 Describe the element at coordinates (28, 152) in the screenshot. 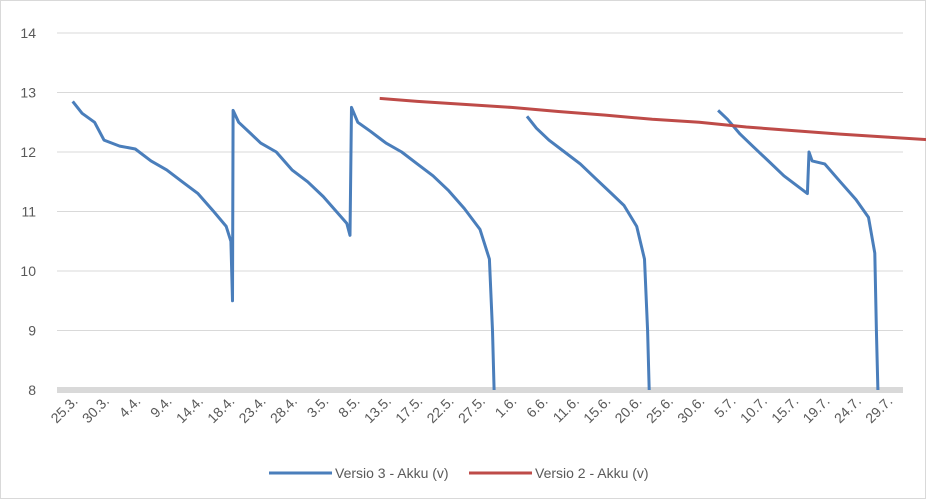

I see `y-tick-label: 12` at that location.